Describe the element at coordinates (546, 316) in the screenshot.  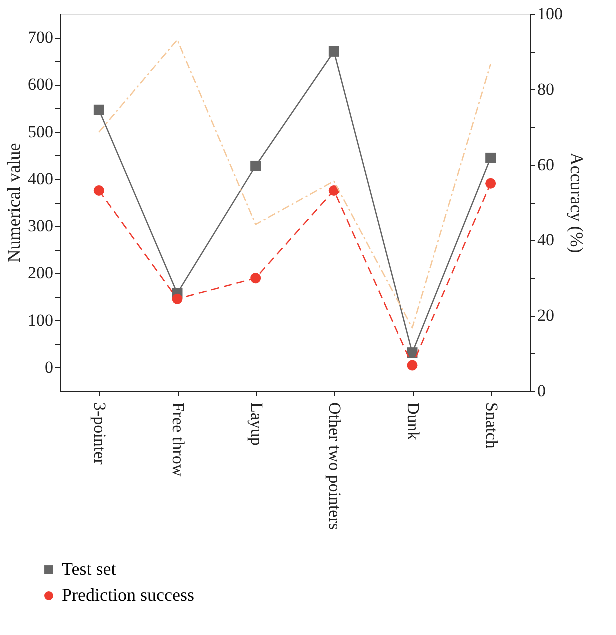
I see `y2-tick-label: 20` at that location.